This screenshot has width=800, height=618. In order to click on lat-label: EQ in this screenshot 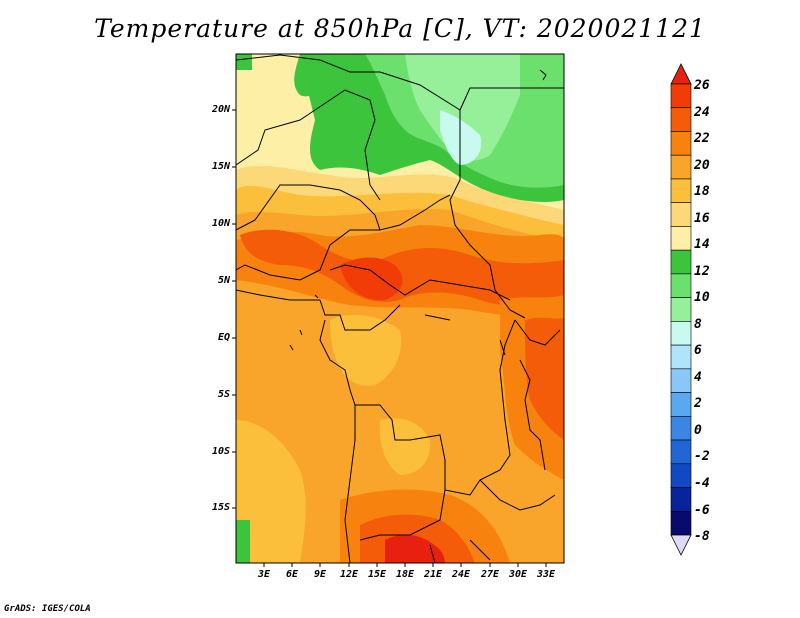, I will do `click(223, 337)`.